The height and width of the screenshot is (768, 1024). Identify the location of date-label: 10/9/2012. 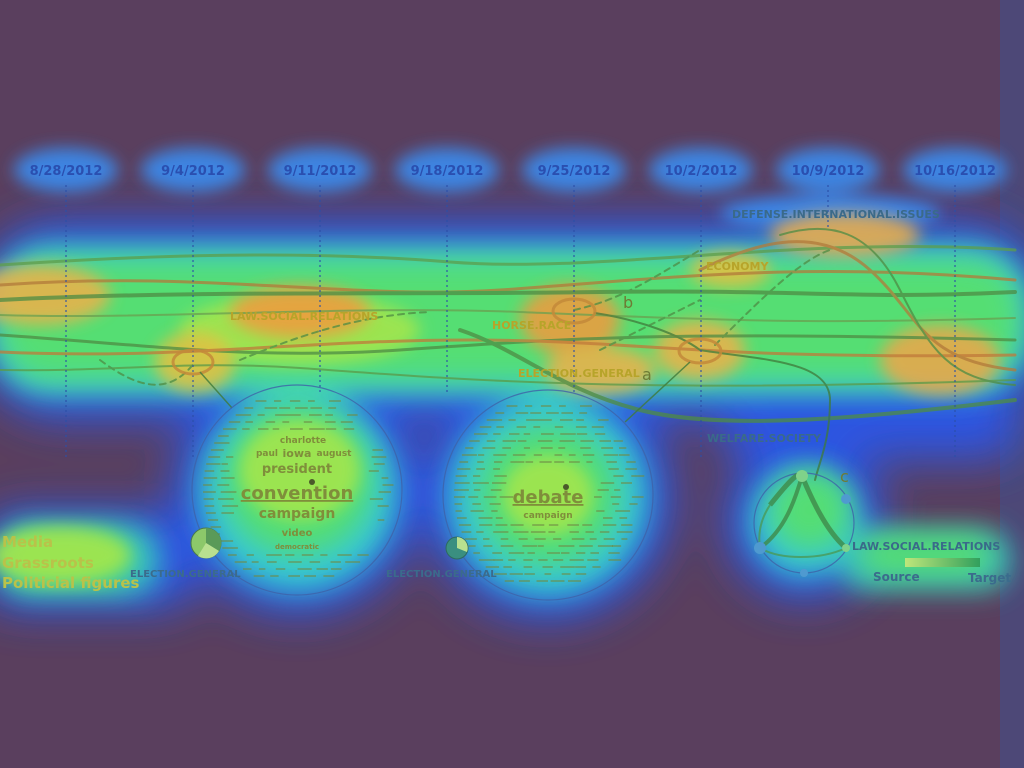
(828, 171).